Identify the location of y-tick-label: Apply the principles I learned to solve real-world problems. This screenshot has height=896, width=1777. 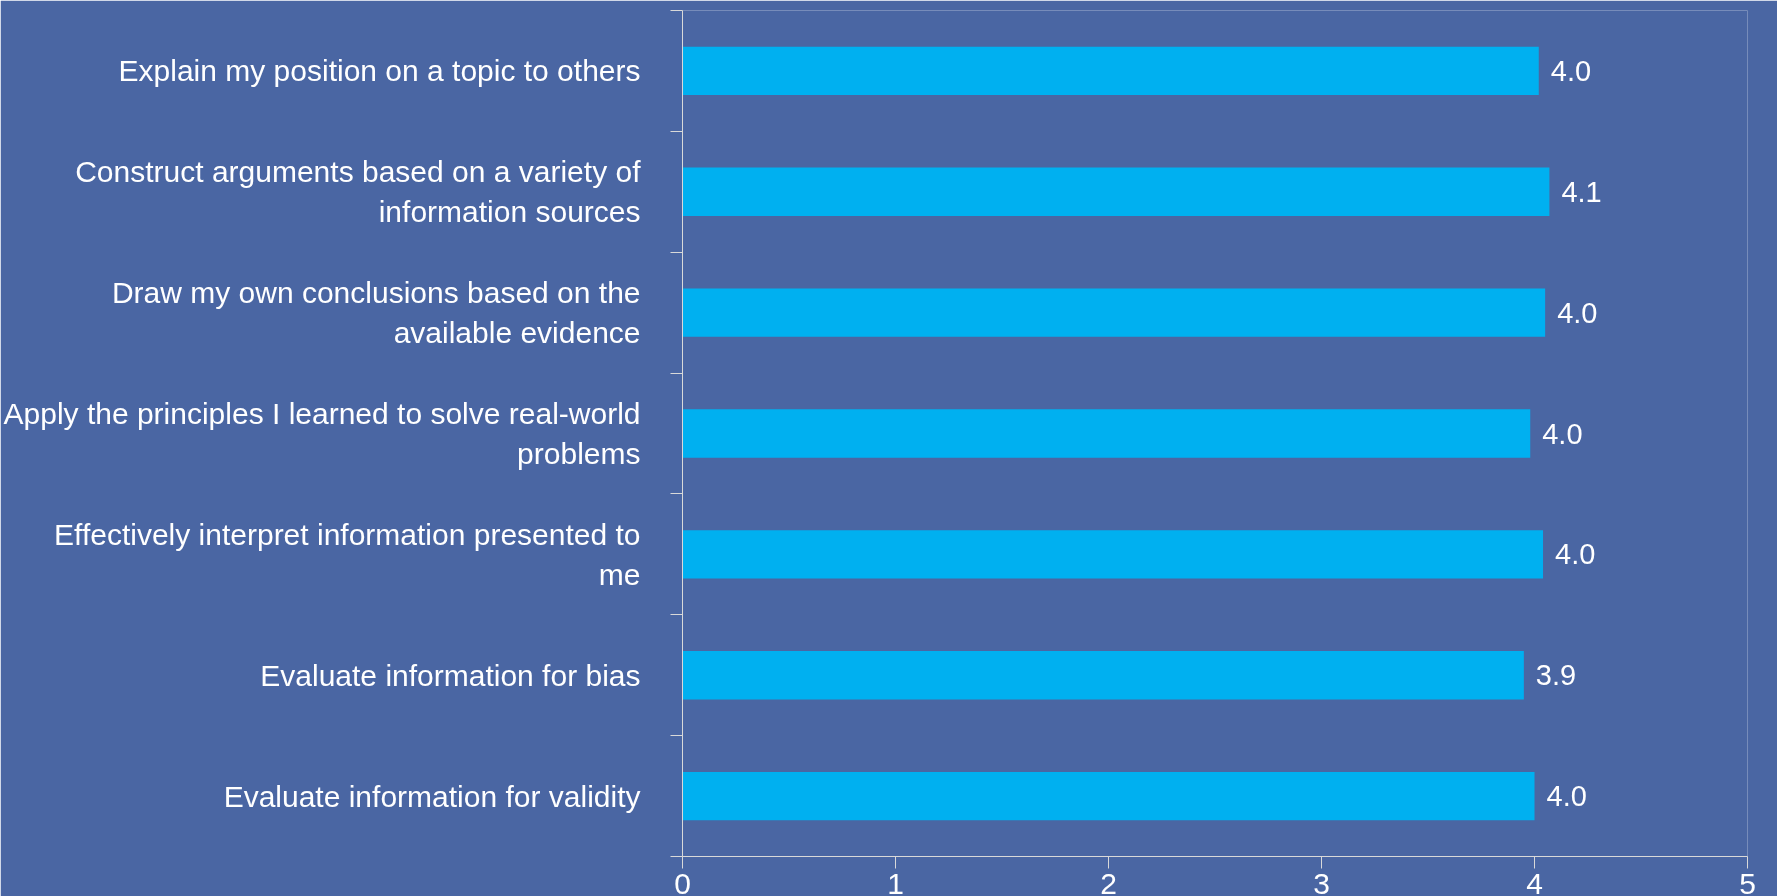
(322, 433).